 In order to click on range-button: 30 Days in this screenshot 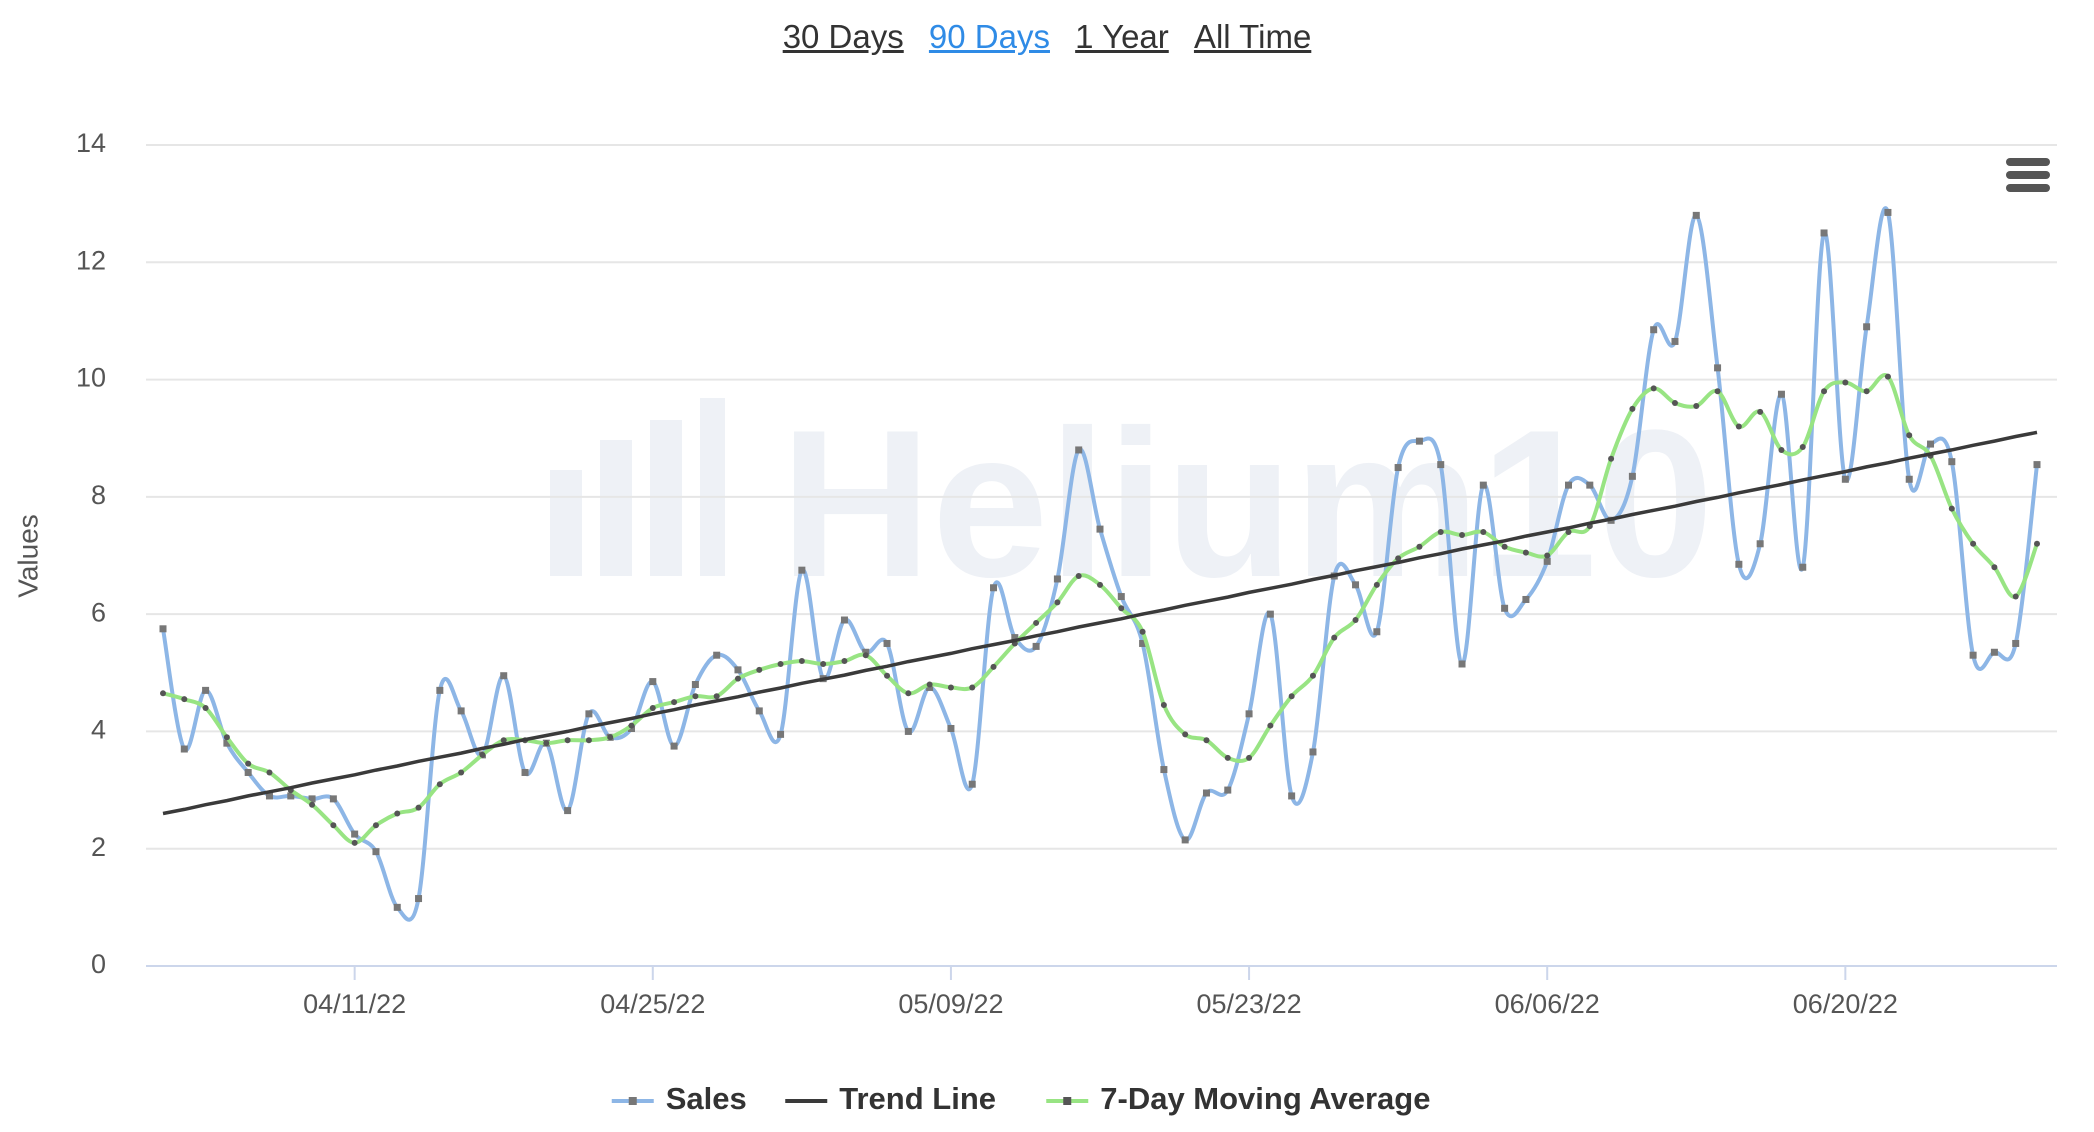, I will do `click(843, 36)`.